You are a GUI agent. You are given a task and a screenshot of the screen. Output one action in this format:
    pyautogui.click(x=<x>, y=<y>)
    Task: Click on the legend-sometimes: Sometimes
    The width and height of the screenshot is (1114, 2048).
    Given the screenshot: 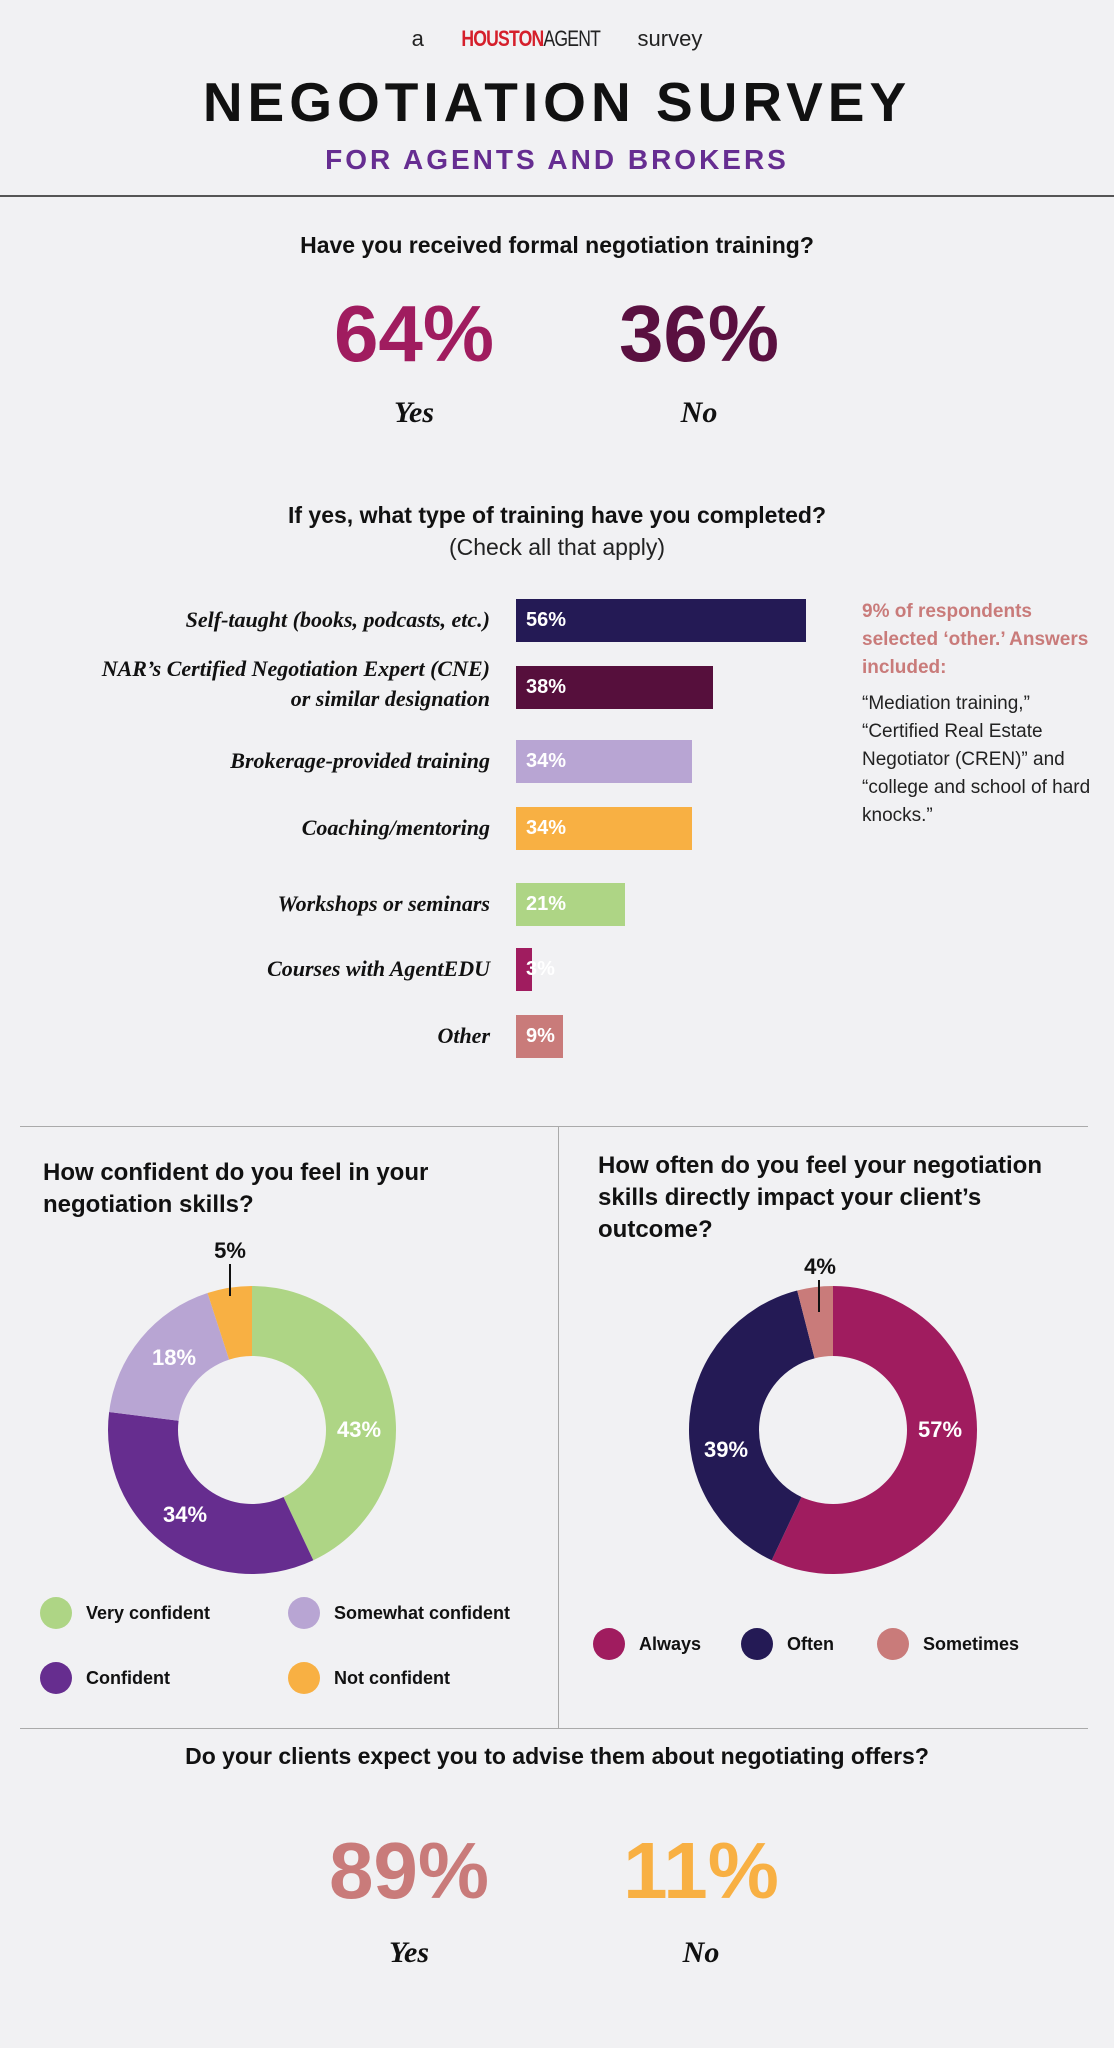 What is the action you would take?
    pyautogui.click(x=948, y=1644)
    